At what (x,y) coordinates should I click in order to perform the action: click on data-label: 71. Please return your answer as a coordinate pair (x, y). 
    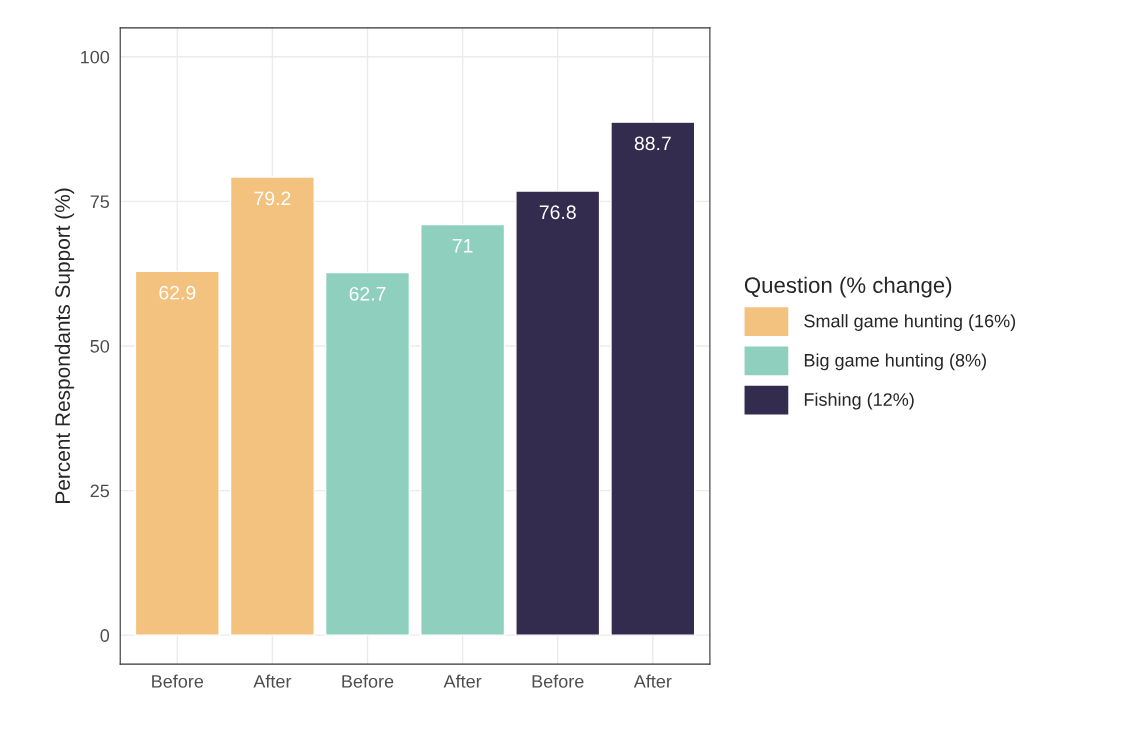
    Looking at the image, I should click on (462, 246).